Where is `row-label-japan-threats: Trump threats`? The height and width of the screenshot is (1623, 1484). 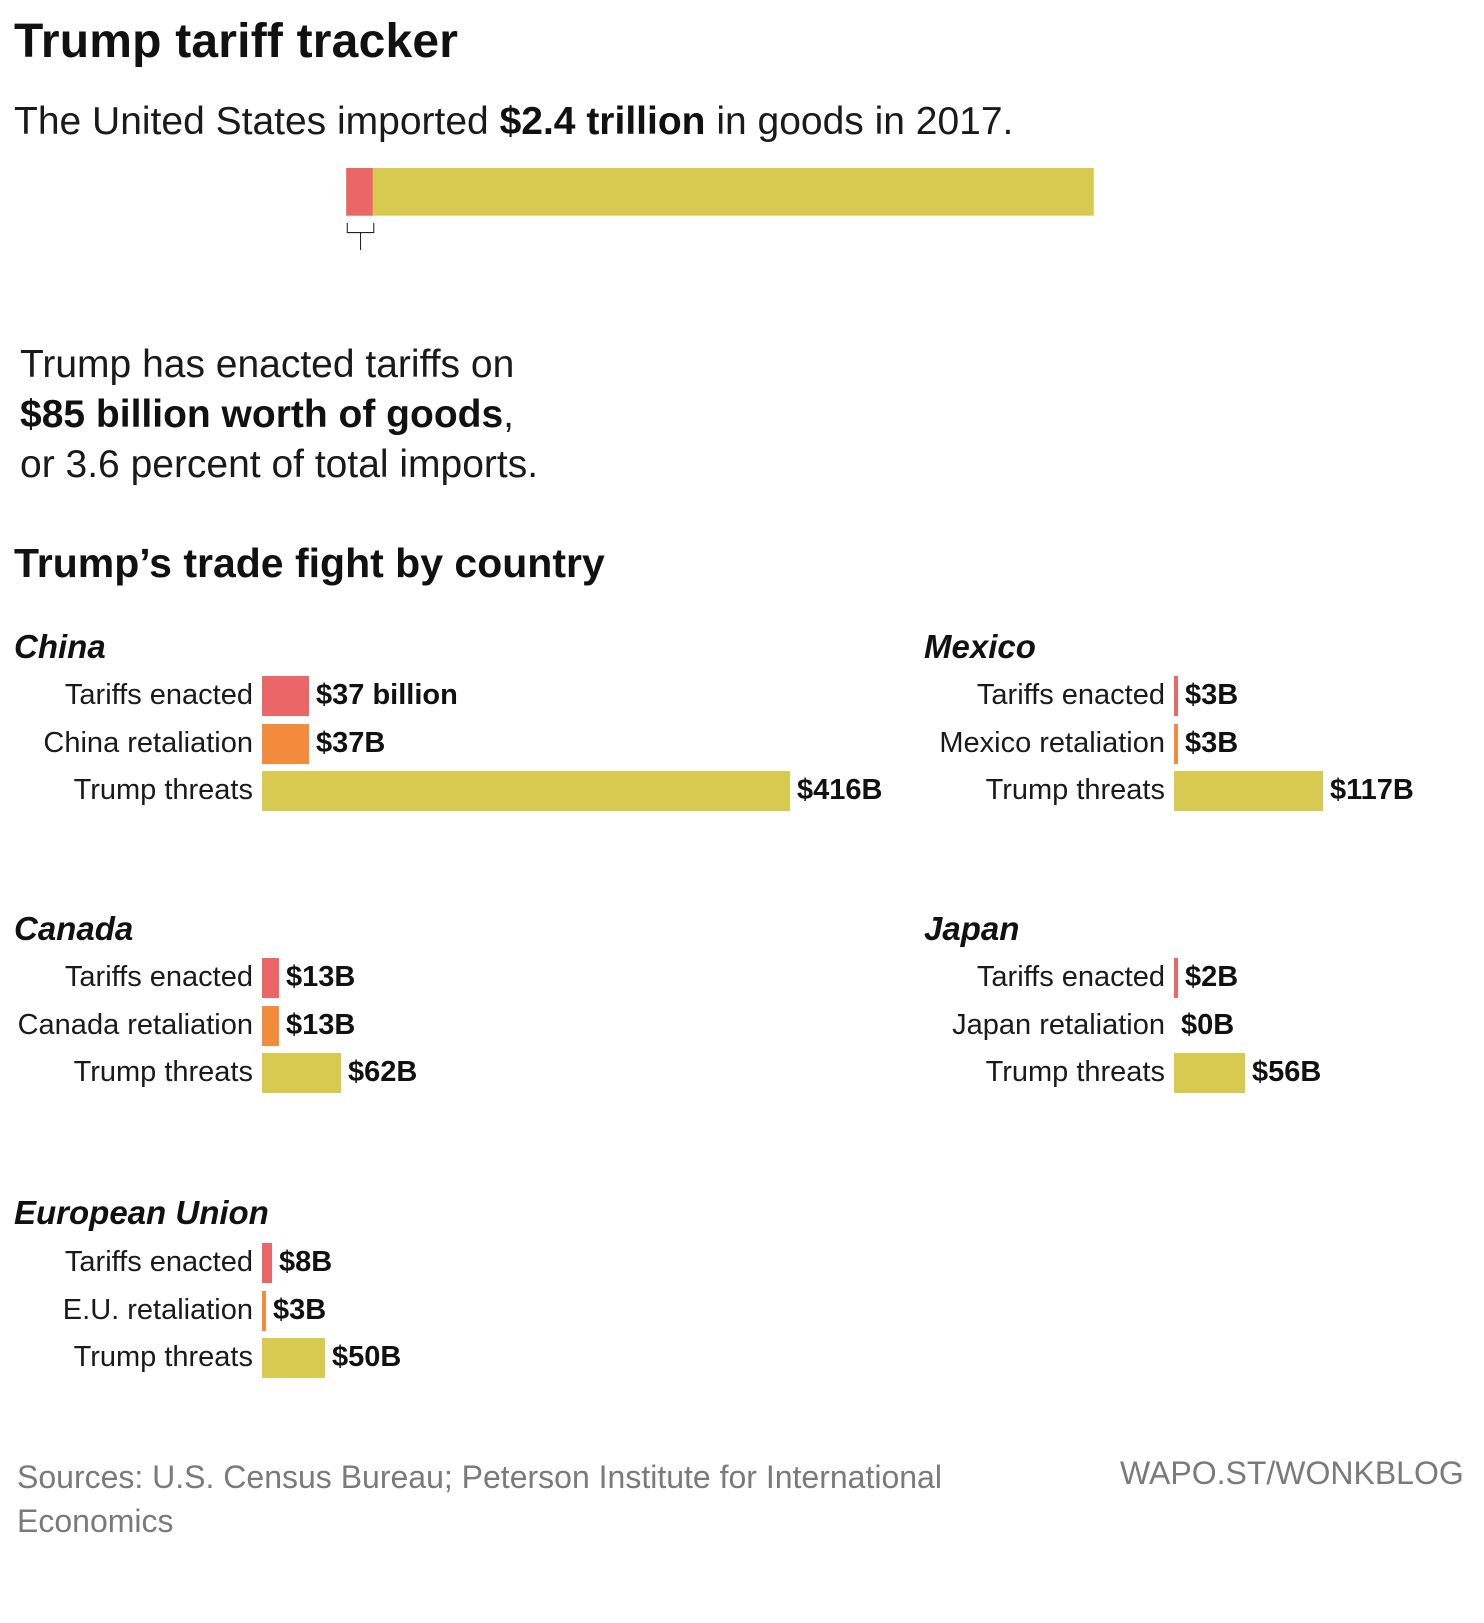
row-label-japan-threats: Trump threats is located at coordinates (1075, 1072).